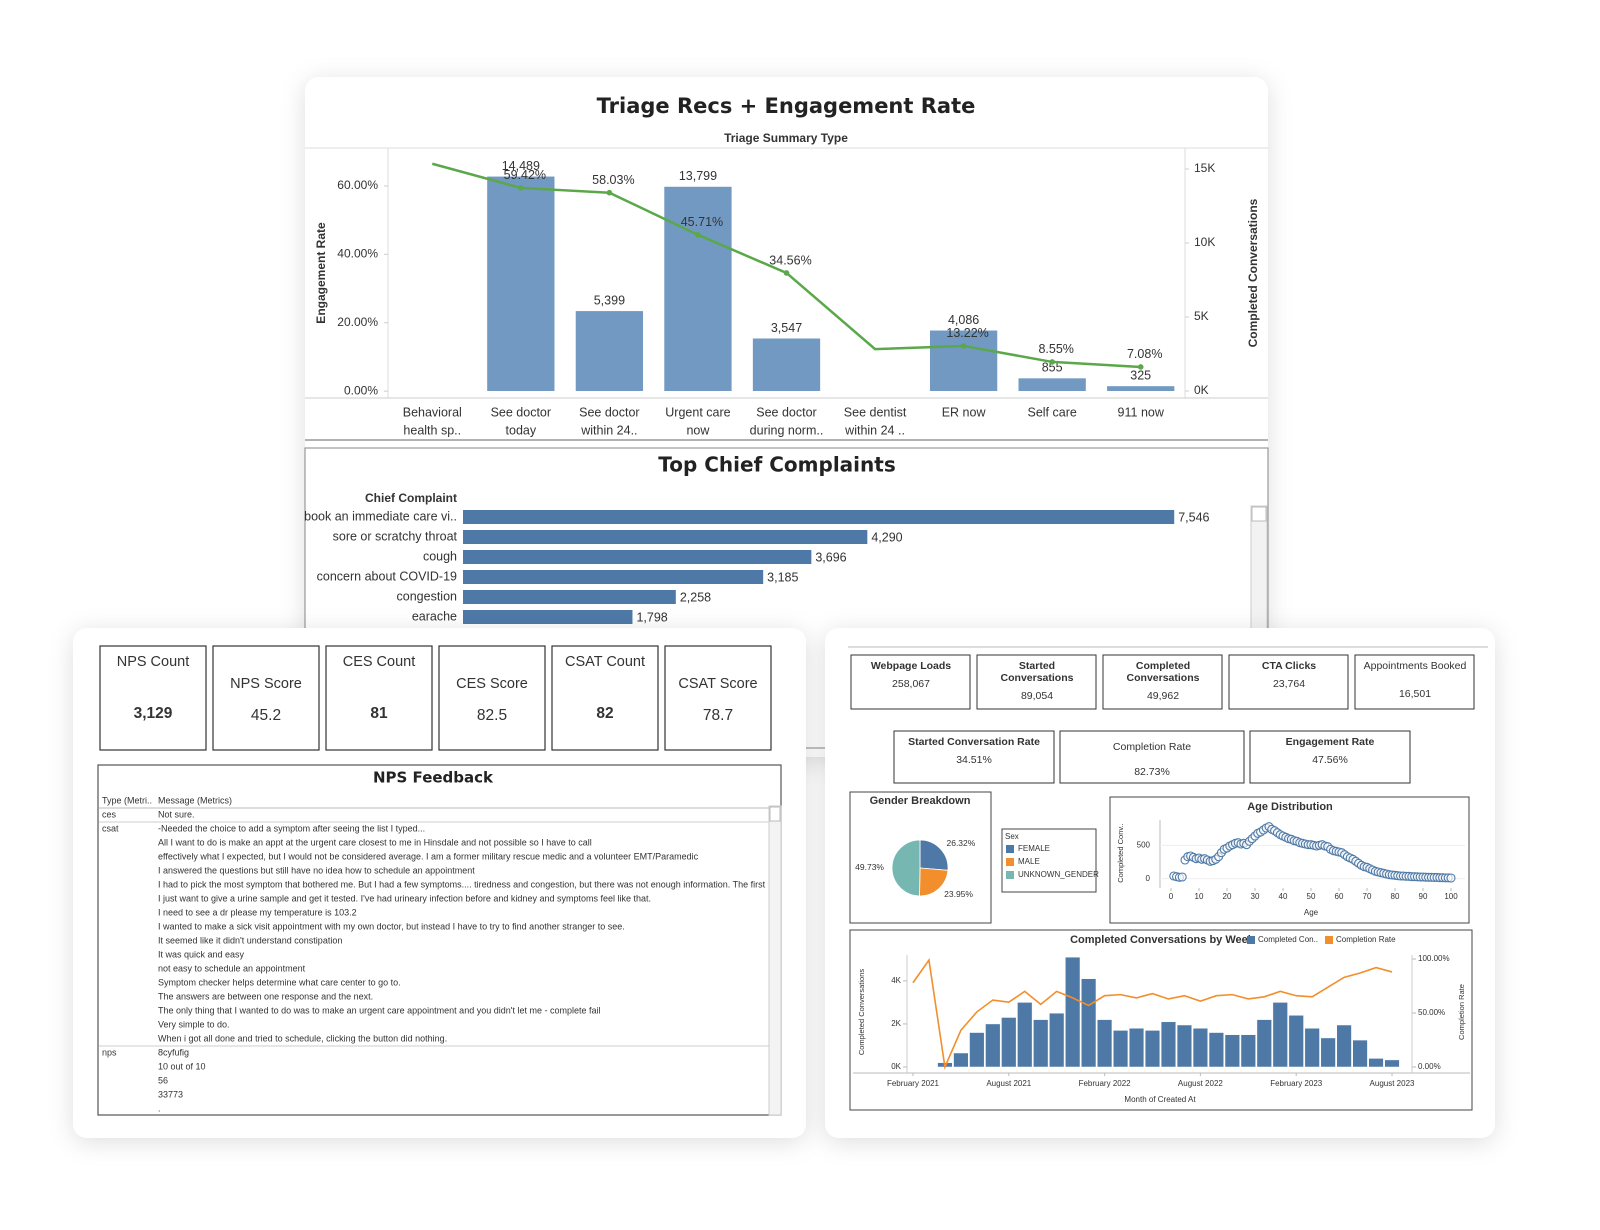 This screenshot has height=1230, width=1600. What do you see at coordinates (1193, 517) in the screenshot?
I see `bar-label: 7,546` at bounding box center [1193, 517].